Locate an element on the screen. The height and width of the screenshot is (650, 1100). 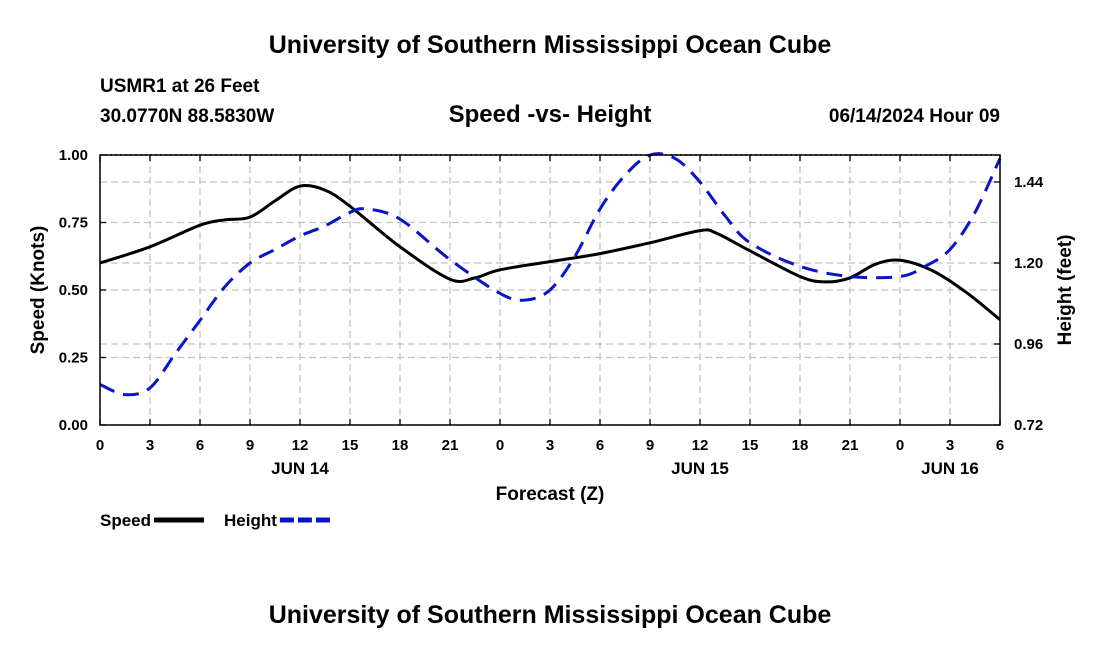
date-label: JUN 15 is located at coordinates (700, 468).